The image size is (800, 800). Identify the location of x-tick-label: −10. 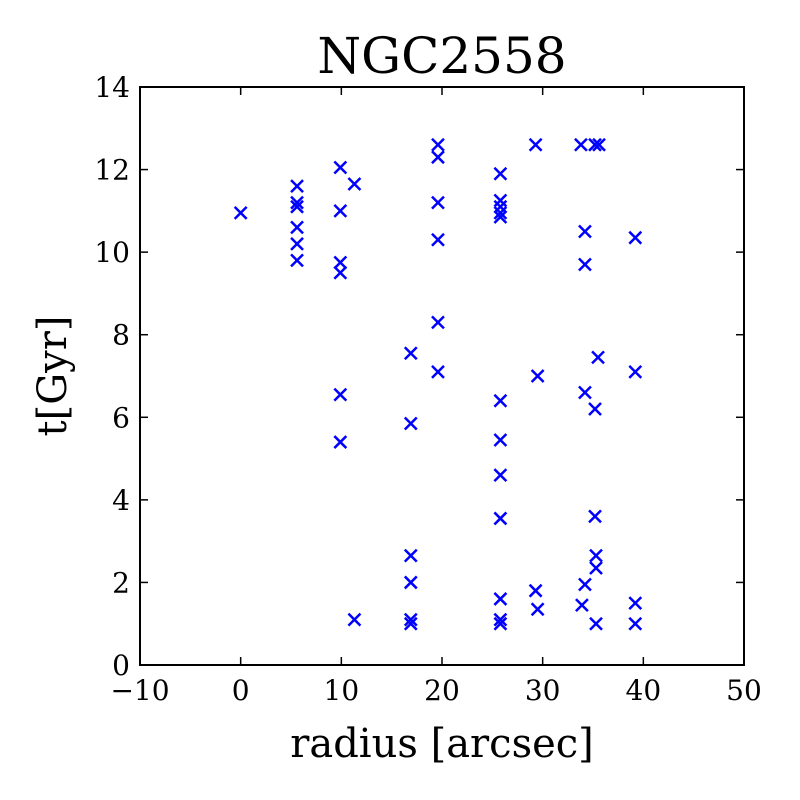
(139, 690).